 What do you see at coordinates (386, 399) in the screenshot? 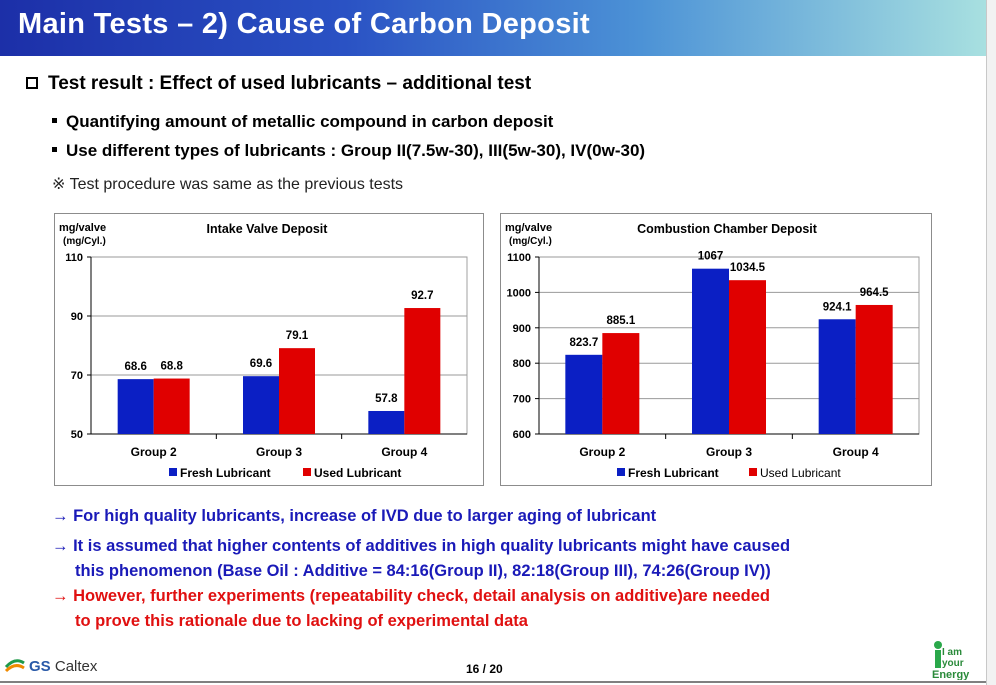
I see `data-label: 57.8` at bounding box center [386, 399].